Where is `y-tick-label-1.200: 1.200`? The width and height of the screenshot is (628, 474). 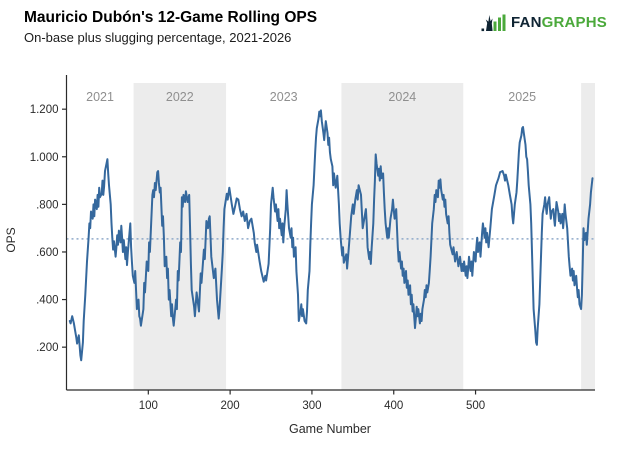 y-tick-label-1.200: 1.200 is located at coordinates (44, 110).